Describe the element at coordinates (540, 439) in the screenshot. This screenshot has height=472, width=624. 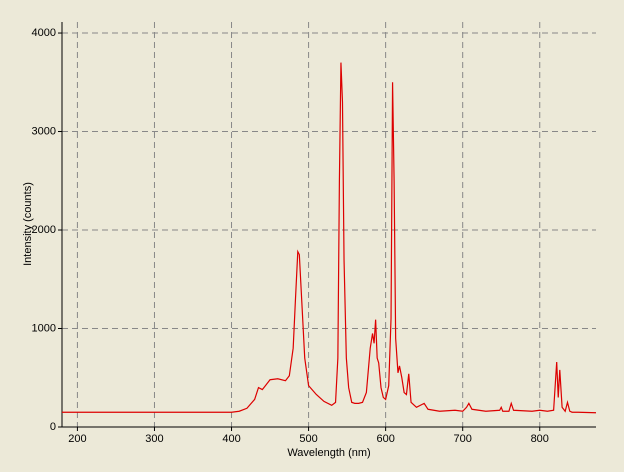
I see `x-tick-label: 800` at that location.